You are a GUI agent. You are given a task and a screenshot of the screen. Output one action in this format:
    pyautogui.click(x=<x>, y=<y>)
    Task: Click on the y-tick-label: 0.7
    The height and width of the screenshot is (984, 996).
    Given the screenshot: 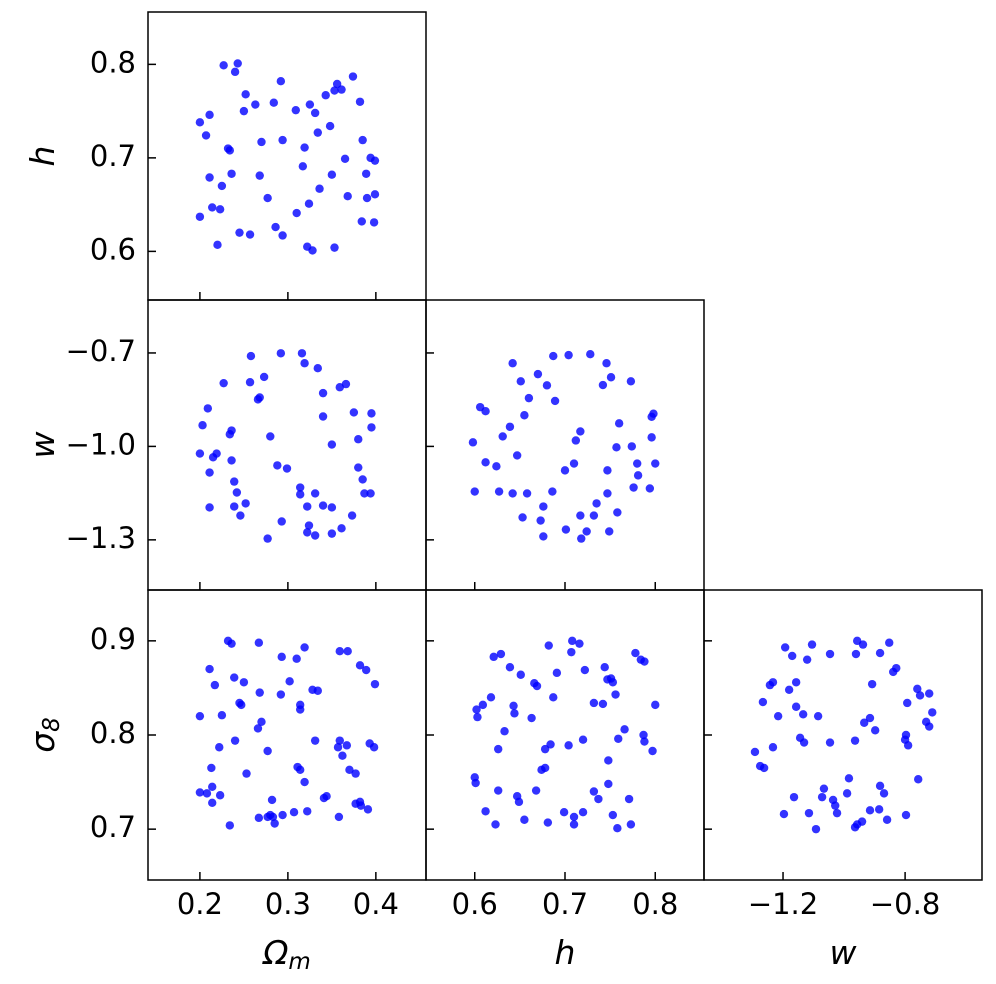 What is the action you would take?
    pyautogui.click(x=113, y=827)
    